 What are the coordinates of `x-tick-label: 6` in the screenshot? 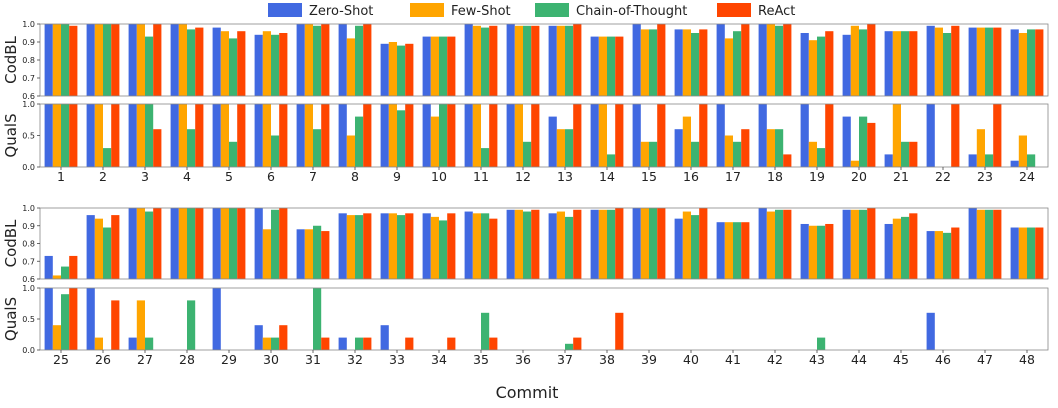 It's located at (271, 176).